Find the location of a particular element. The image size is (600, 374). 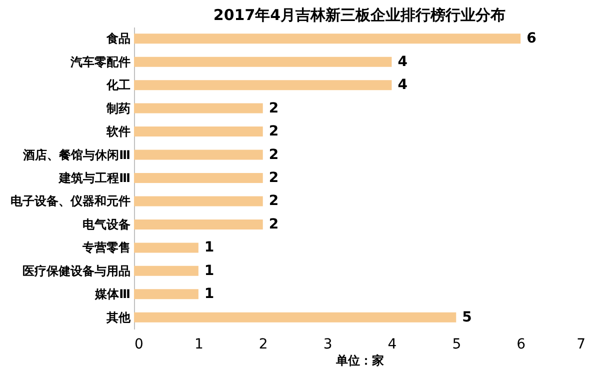

x-tick-label: 4 is located at coordinates (392, 344).